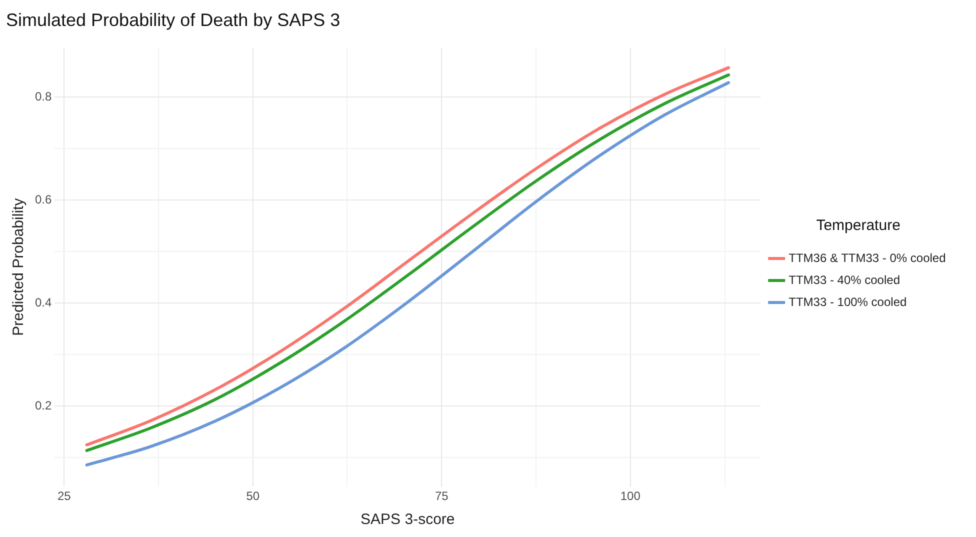  Describe the element at coordinates (867, 257) in the screenshot. I see `legend-label: TTM36 & TTM33 - 0% cooled` at that location.